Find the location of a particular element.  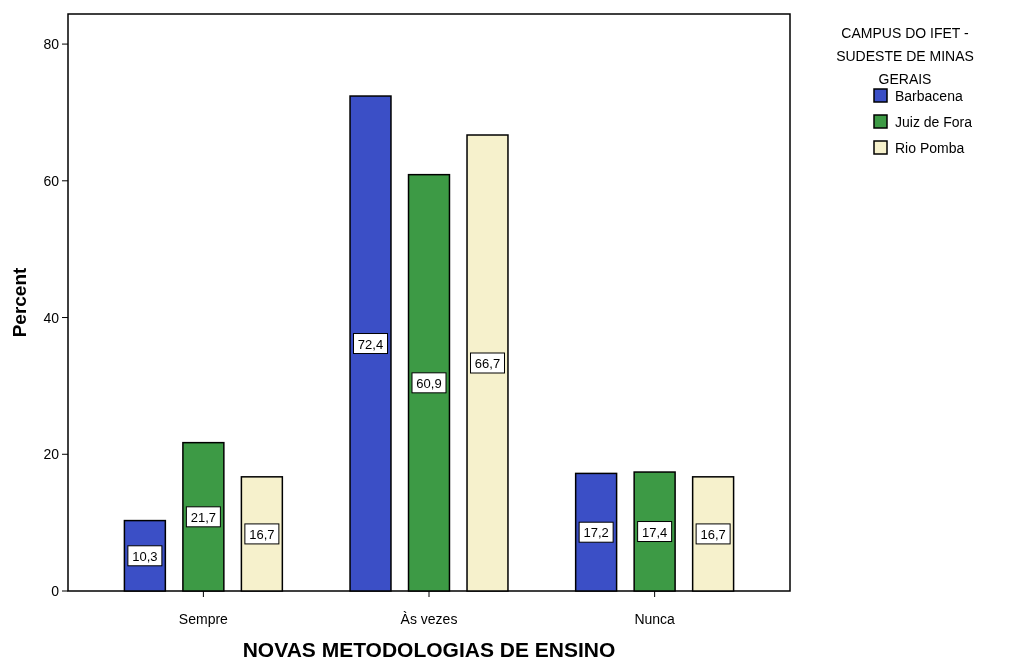

legend-label: Rio Pomba is located at coordinates (930, 148).